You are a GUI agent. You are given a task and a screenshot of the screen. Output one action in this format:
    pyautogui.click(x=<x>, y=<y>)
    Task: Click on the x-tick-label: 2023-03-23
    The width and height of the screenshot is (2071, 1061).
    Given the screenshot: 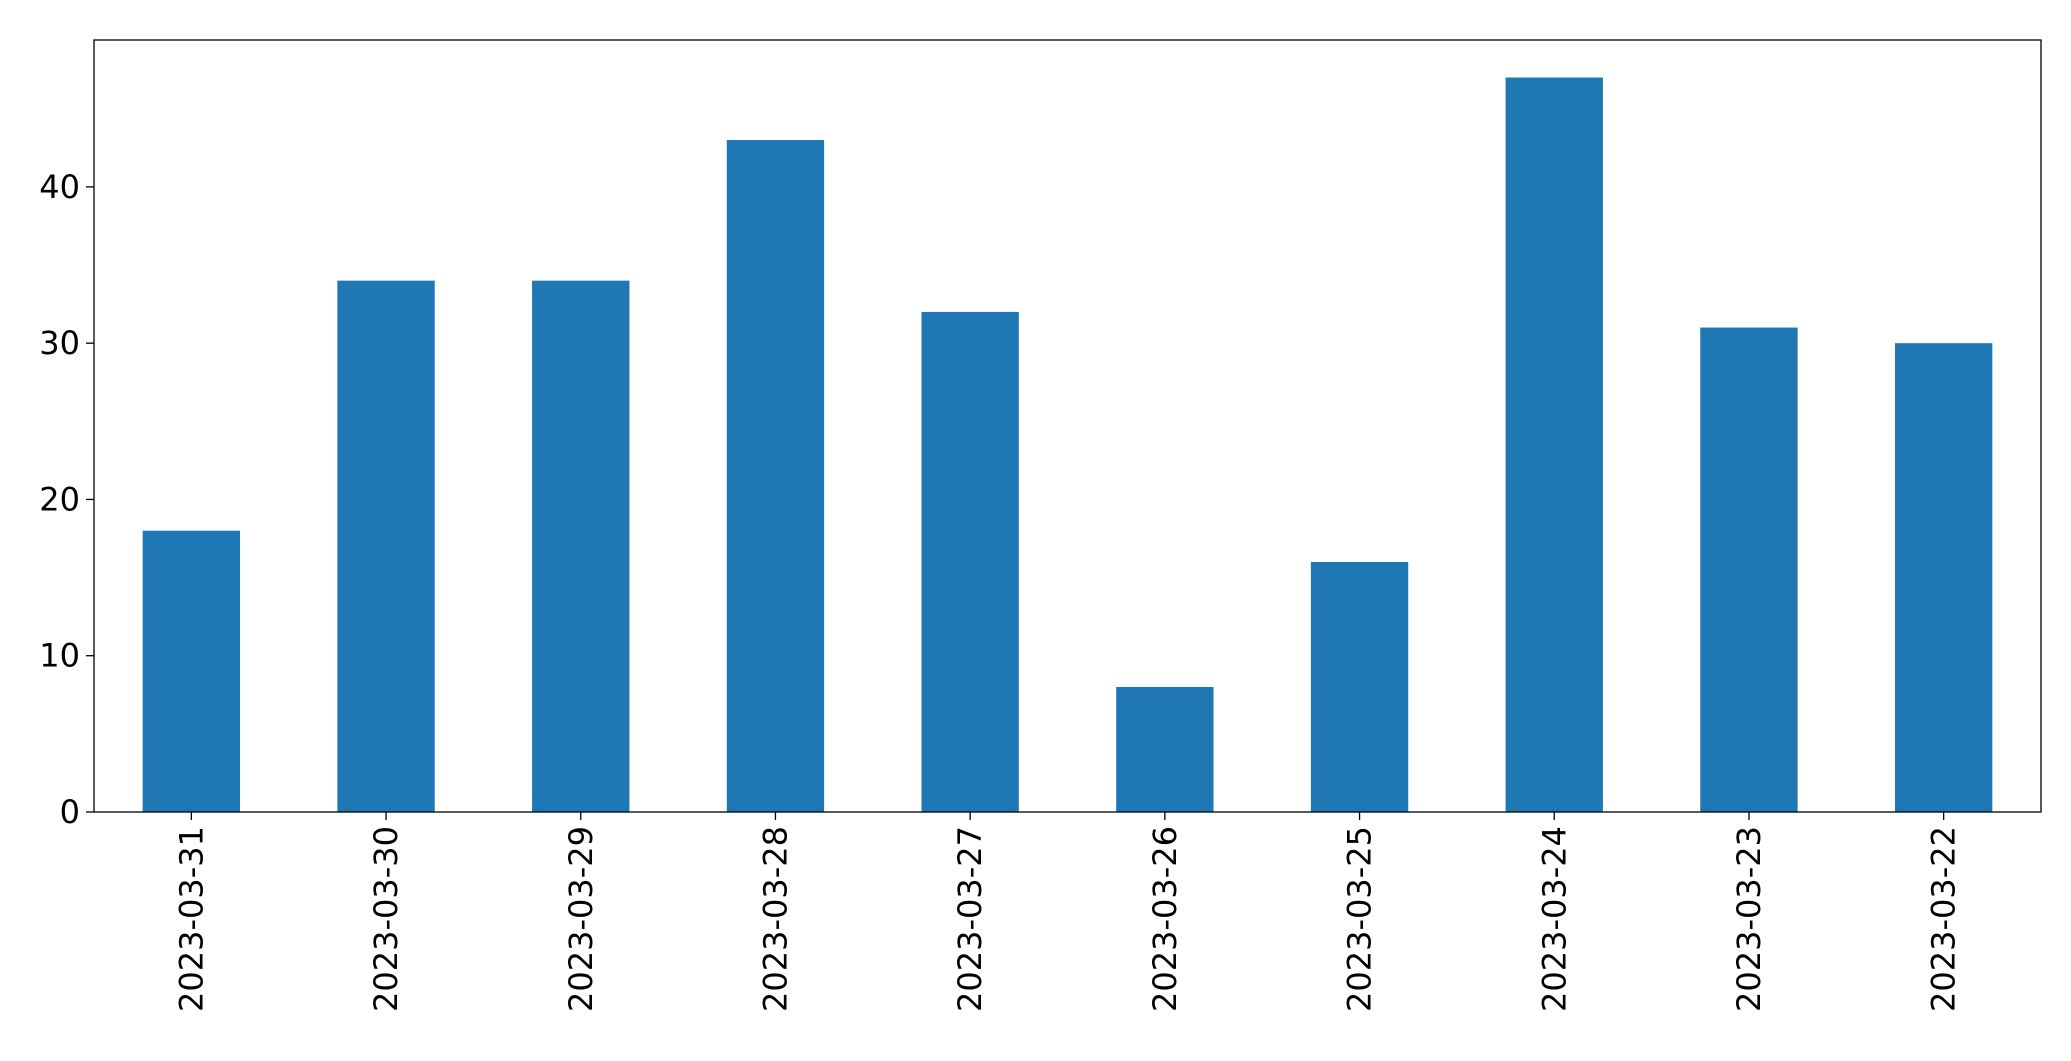 What is the action you would take?
    pyautogui.click(x=1749, y=919)
    